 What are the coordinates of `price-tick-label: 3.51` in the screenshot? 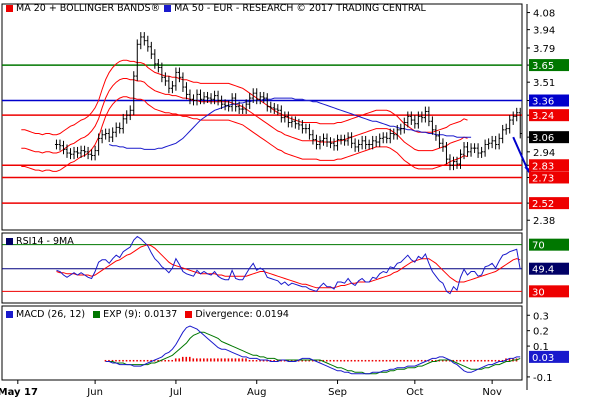 It's located at (544, 83).